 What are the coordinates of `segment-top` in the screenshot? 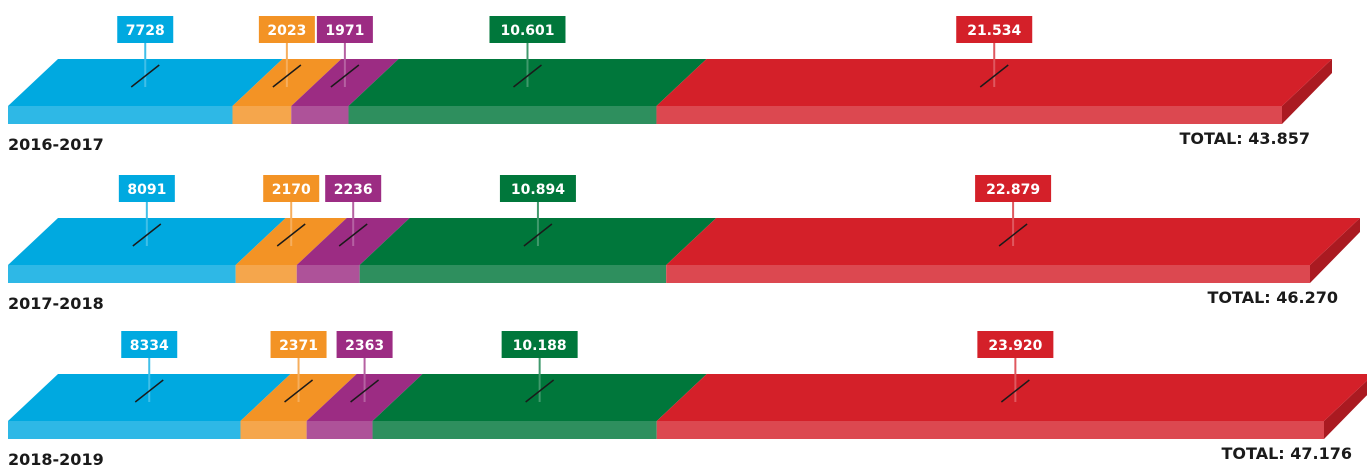 It's located at (1011, 397).